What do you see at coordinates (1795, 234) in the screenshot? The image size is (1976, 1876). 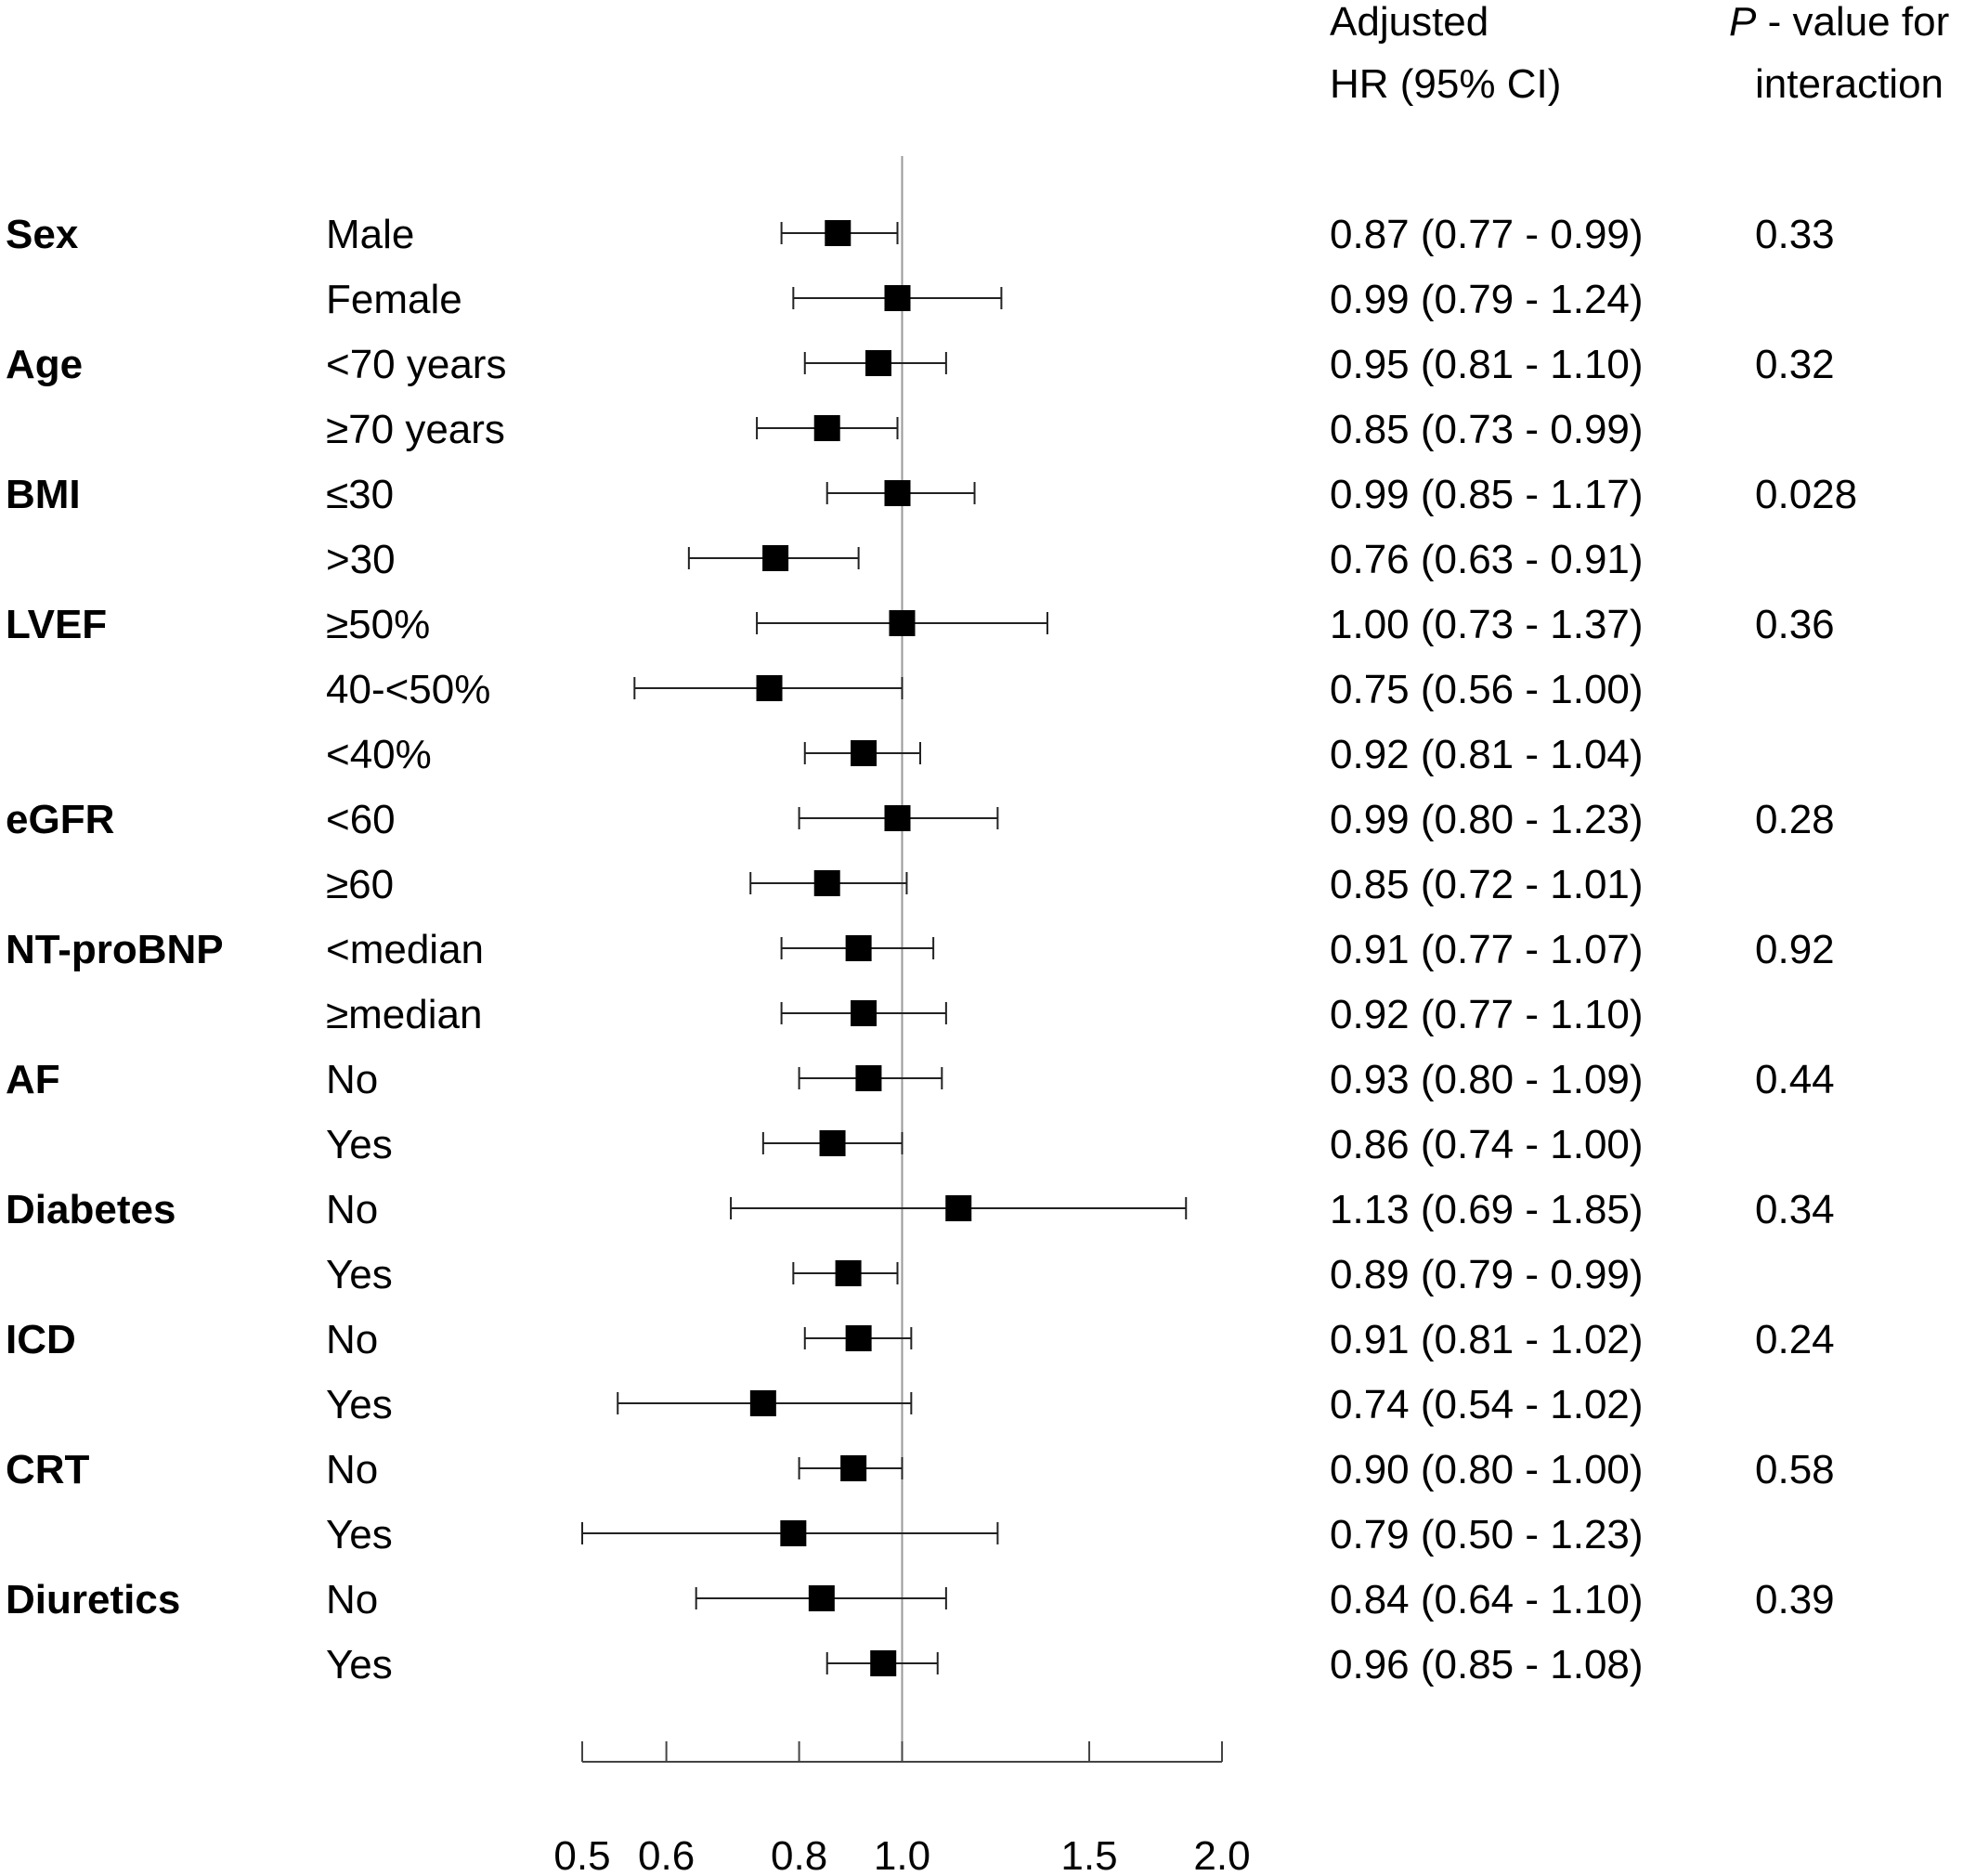 I see `p-value: 0.33` at bounding box center [1795, 234].